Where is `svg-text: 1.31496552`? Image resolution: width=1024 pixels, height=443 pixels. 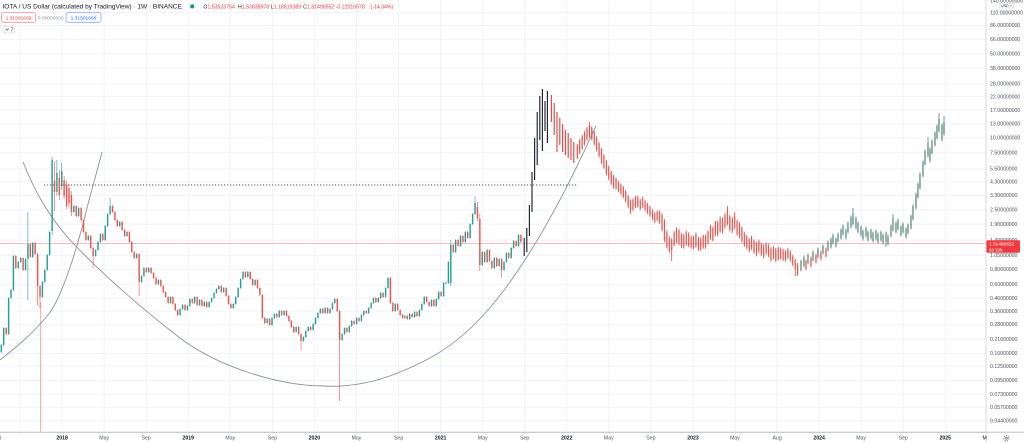 svg-text: 1.31496552 is located at coordinates (1002, 245).